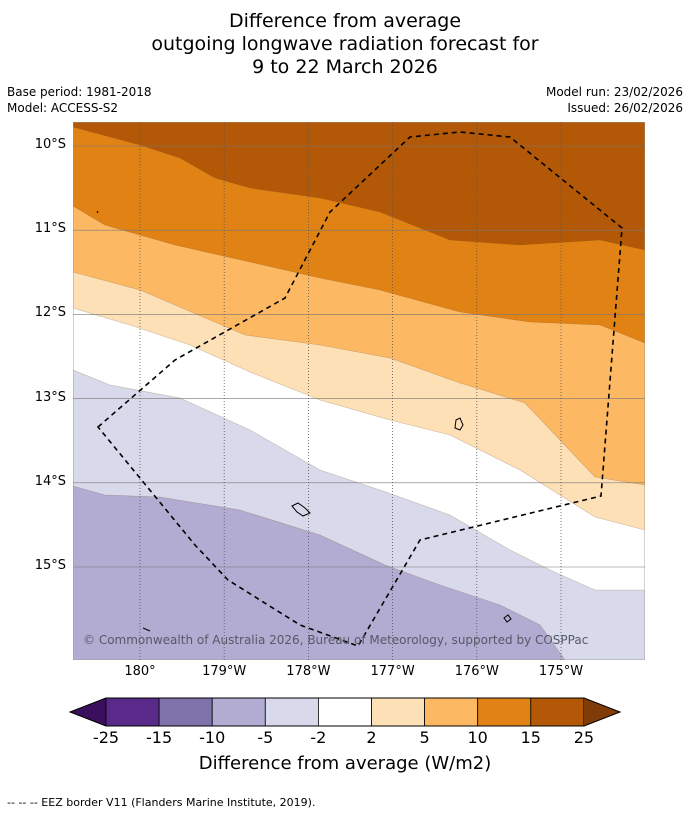 The height and width of the screenshot is (816, 690). I want to click on lon-tick-label: 179°W, so click(224, 671).